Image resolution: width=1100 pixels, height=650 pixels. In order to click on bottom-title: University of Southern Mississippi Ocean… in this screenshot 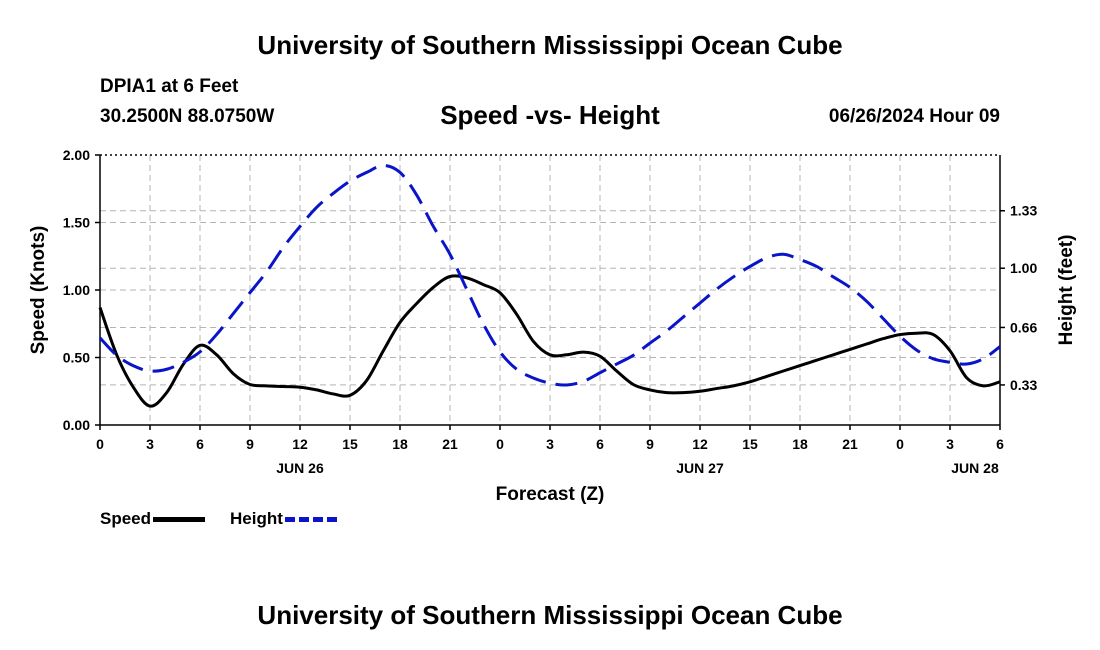, I will do `click(550, 615)`.